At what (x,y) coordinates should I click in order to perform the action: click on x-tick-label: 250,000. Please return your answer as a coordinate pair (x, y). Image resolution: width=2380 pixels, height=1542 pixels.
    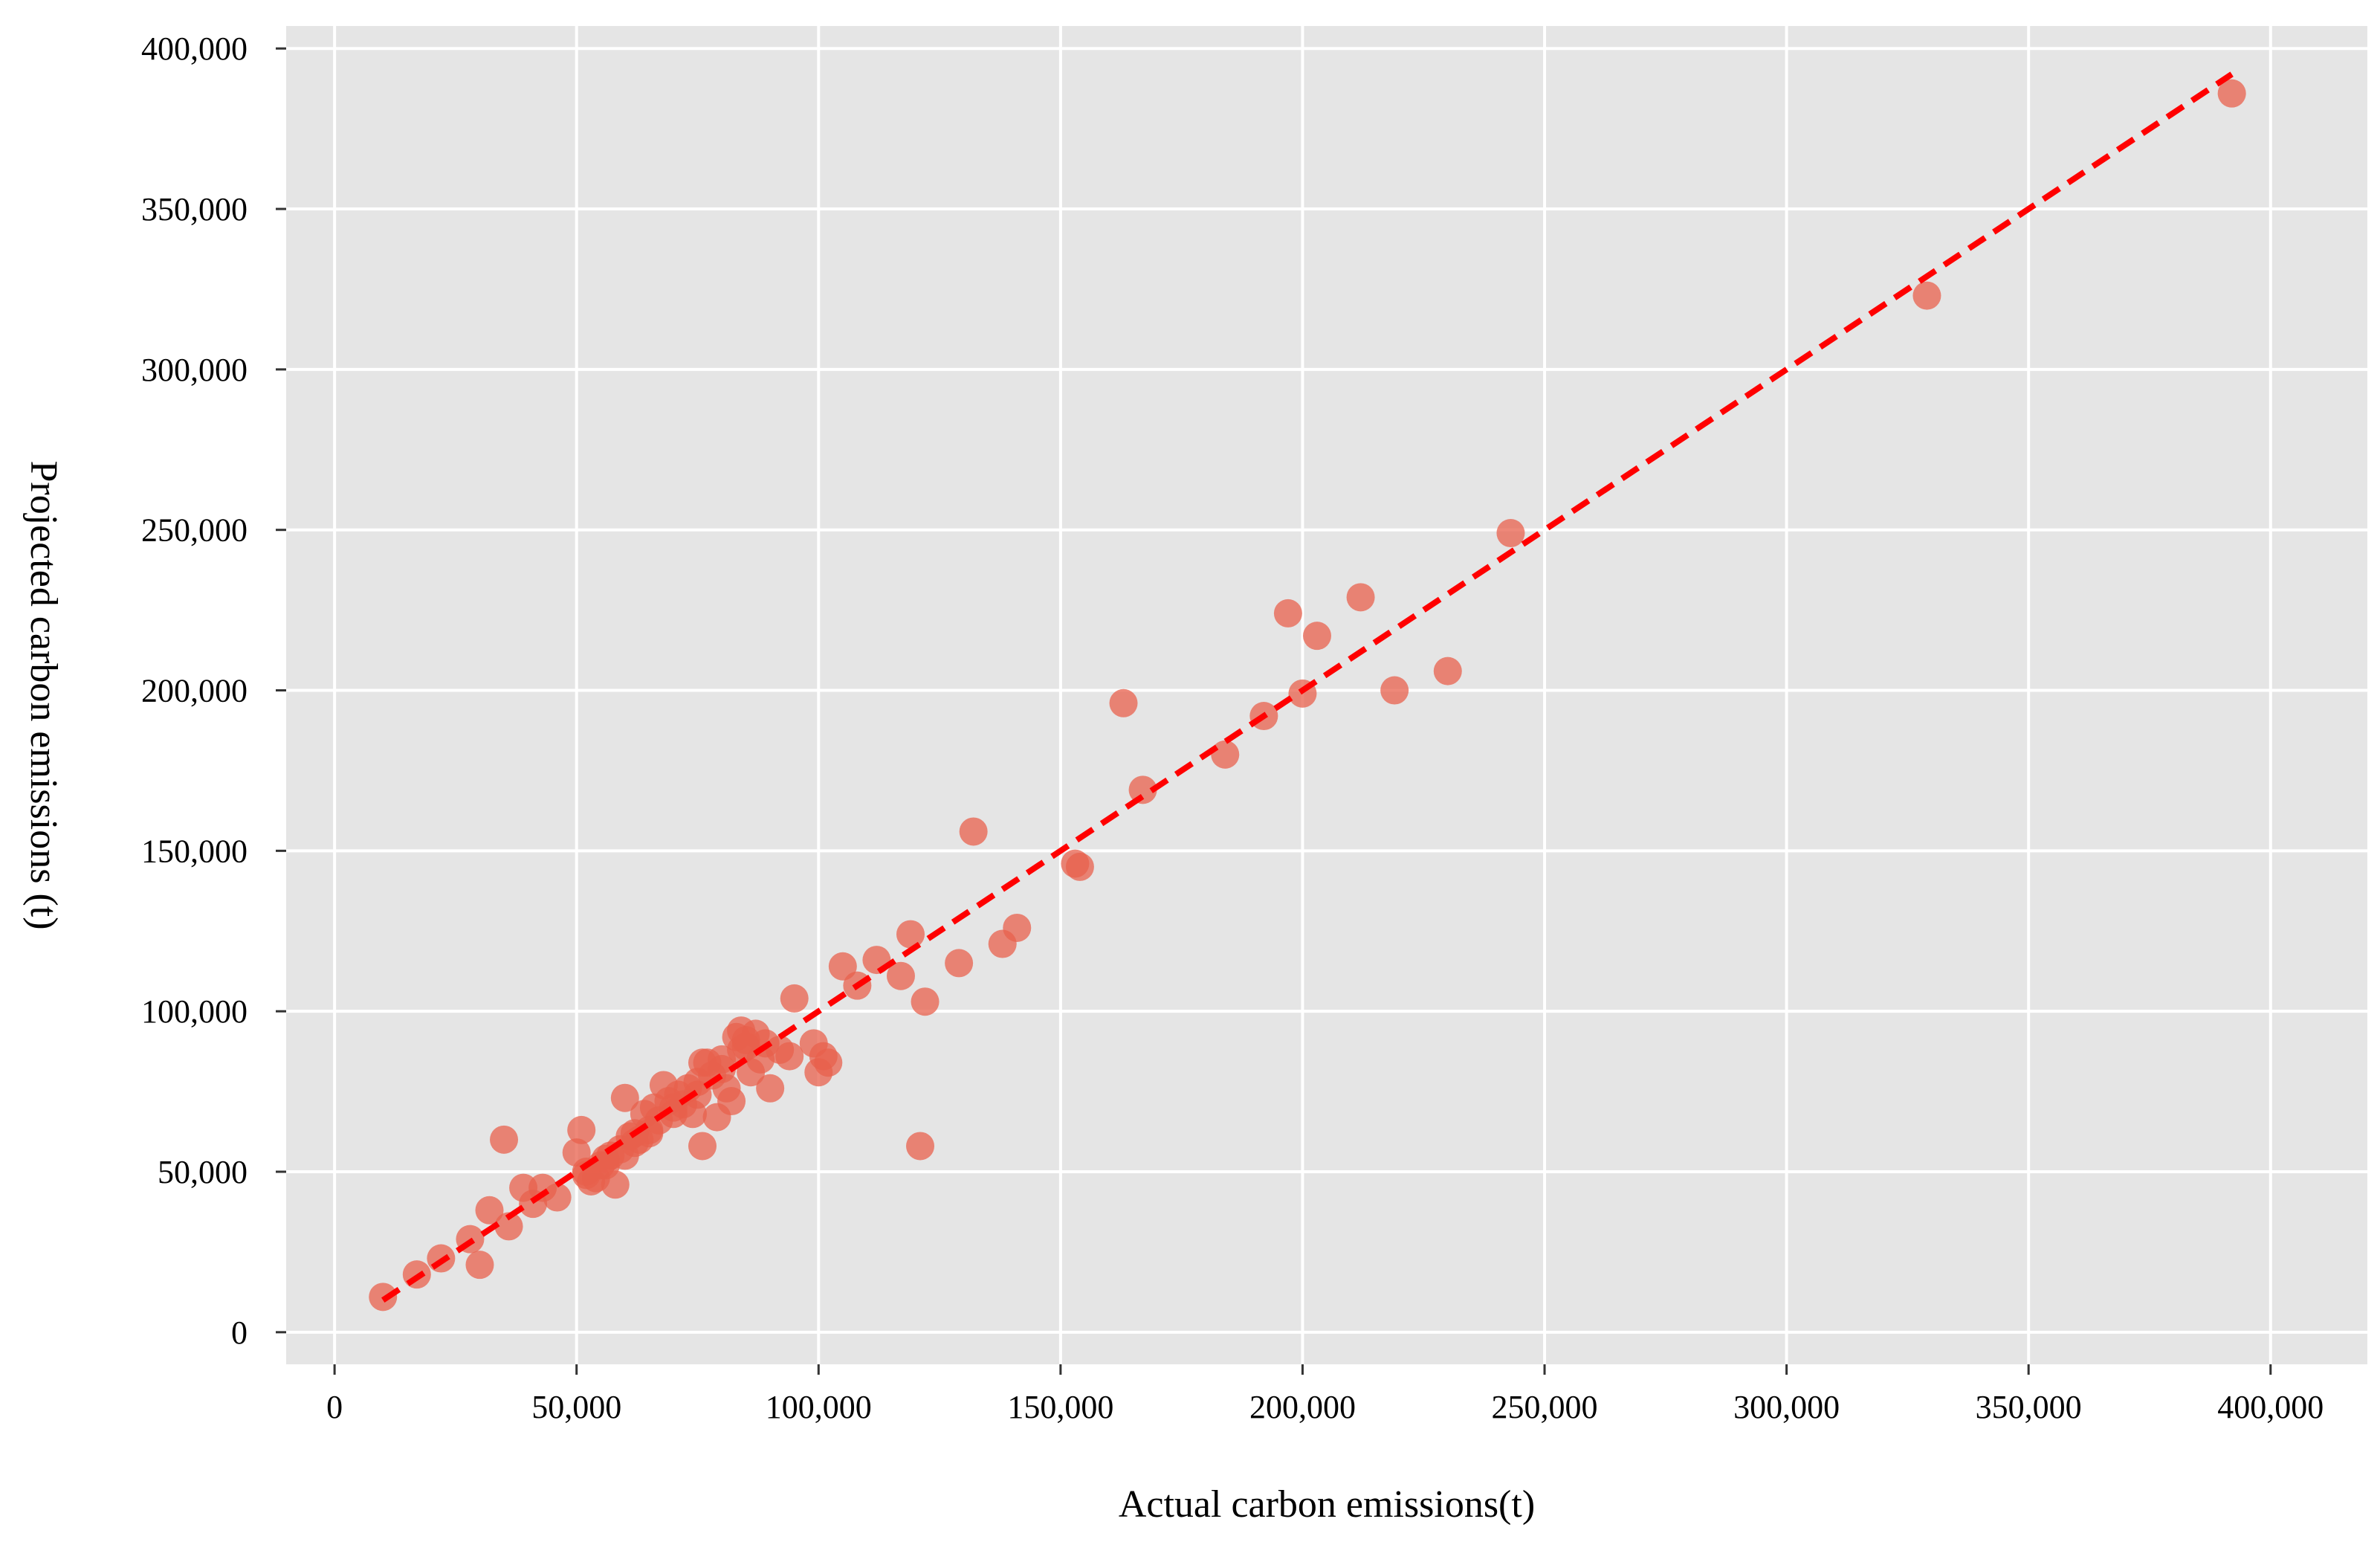
    Looking at the image, I should click on (1545, 1407).